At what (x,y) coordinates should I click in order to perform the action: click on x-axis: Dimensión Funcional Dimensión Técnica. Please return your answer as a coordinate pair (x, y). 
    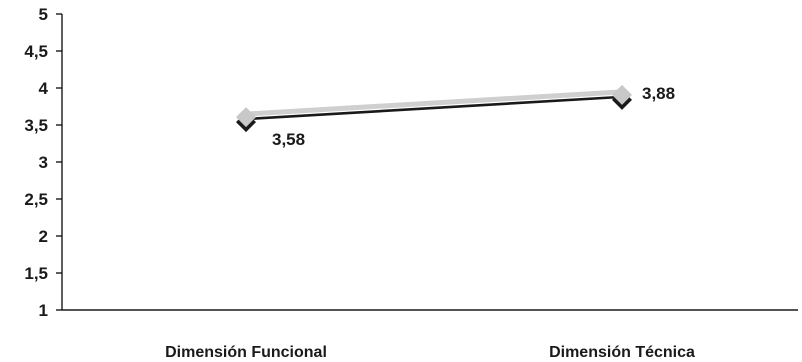
    Looking at the image, I should click on (430, 335).